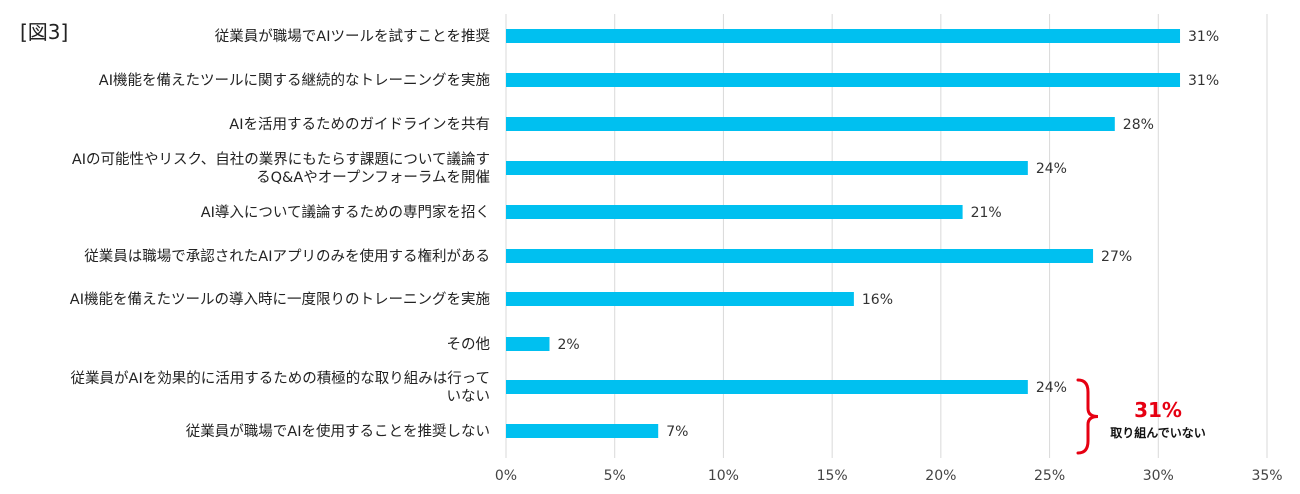  Describe the element at coordinates (615, 476) in the screenshot. I see `x-tick-label: 5%` at that location.